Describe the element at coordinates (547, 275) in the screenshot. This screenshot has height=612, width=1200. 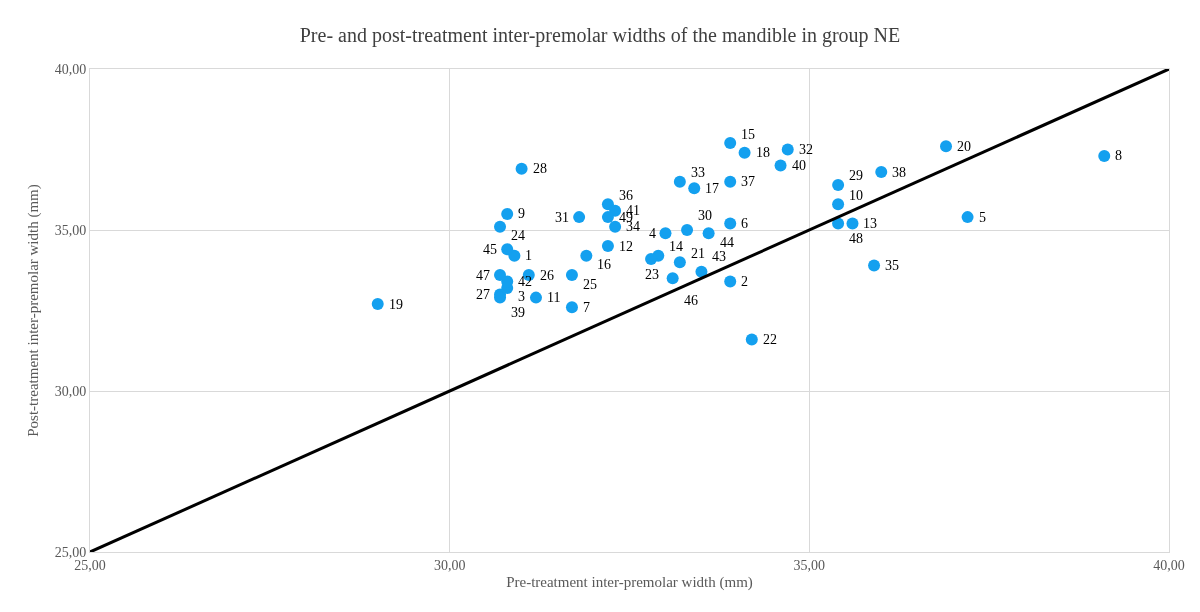
I see `annotation: 26` at that location.